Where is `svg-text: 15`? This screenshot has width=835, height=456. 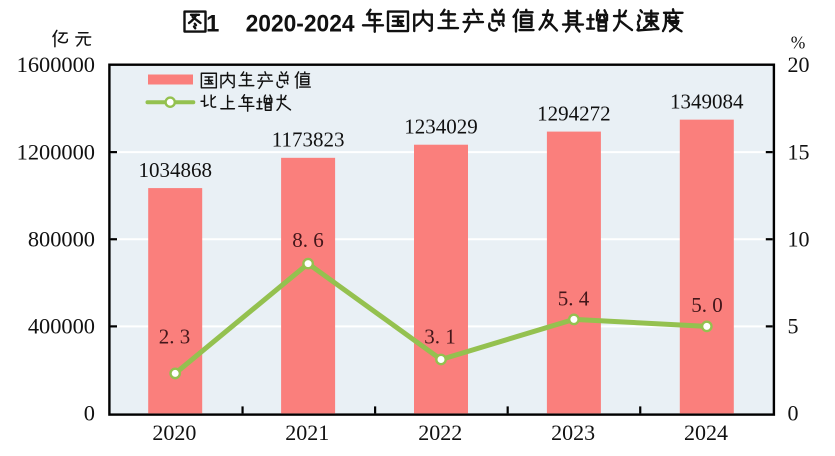 svg-text: 15 is located at coordinates (799, 151).